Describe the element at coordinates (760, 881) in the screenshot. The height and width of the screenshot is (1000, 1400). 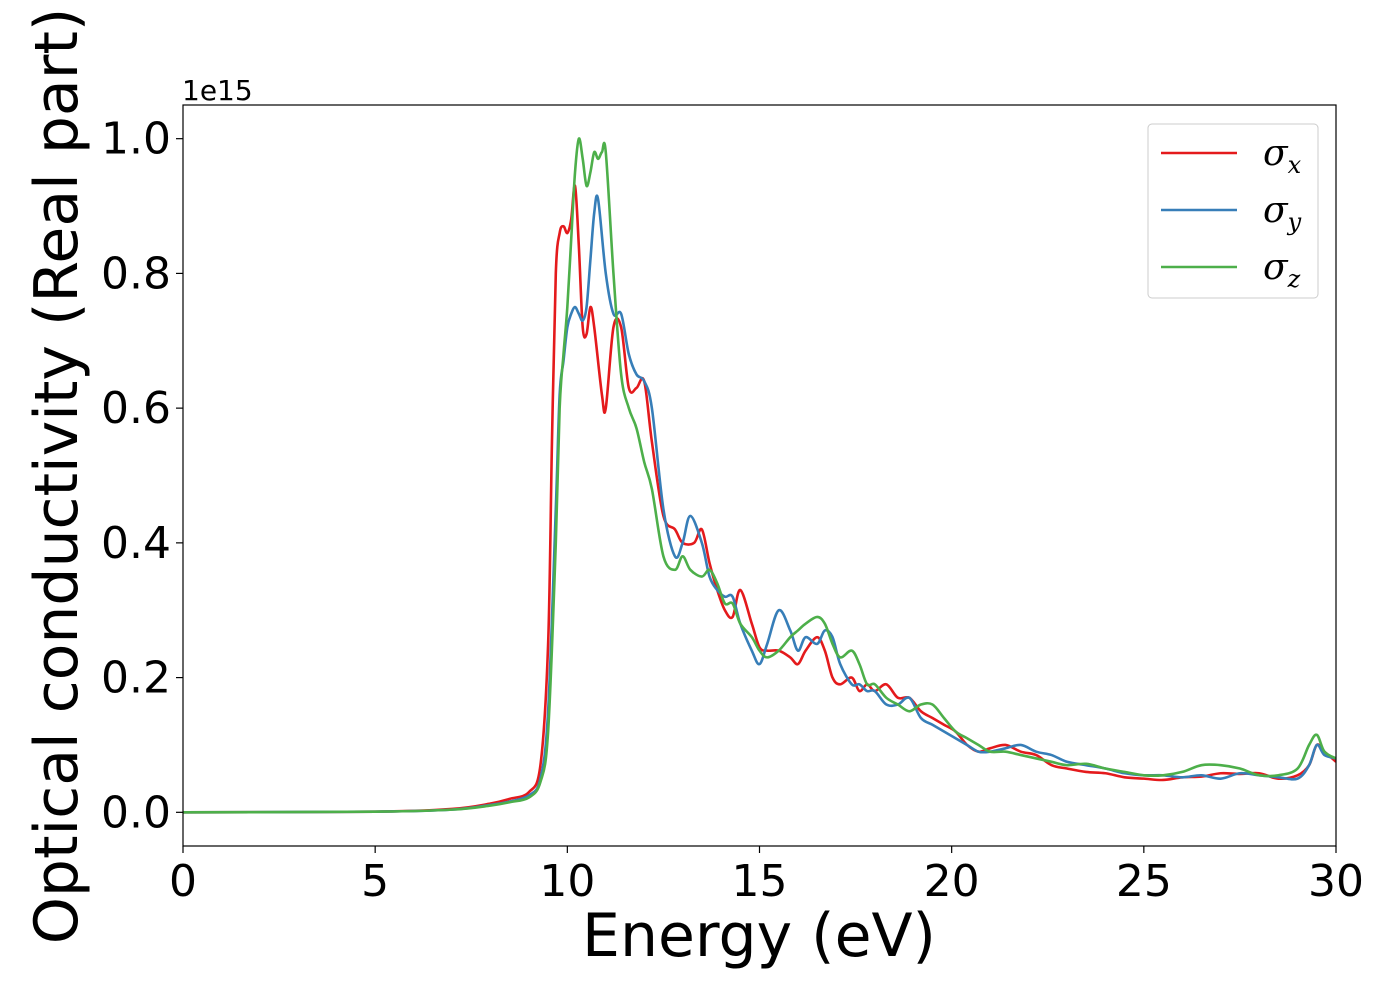
I see `x-tick-label: 15` at that location.